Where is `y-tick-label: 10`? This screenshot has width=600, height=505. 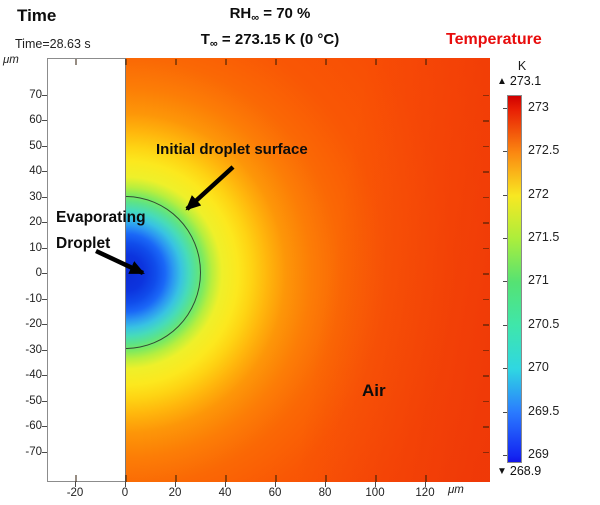
y-tick-label: 10 is located at coordinates (35, 247).